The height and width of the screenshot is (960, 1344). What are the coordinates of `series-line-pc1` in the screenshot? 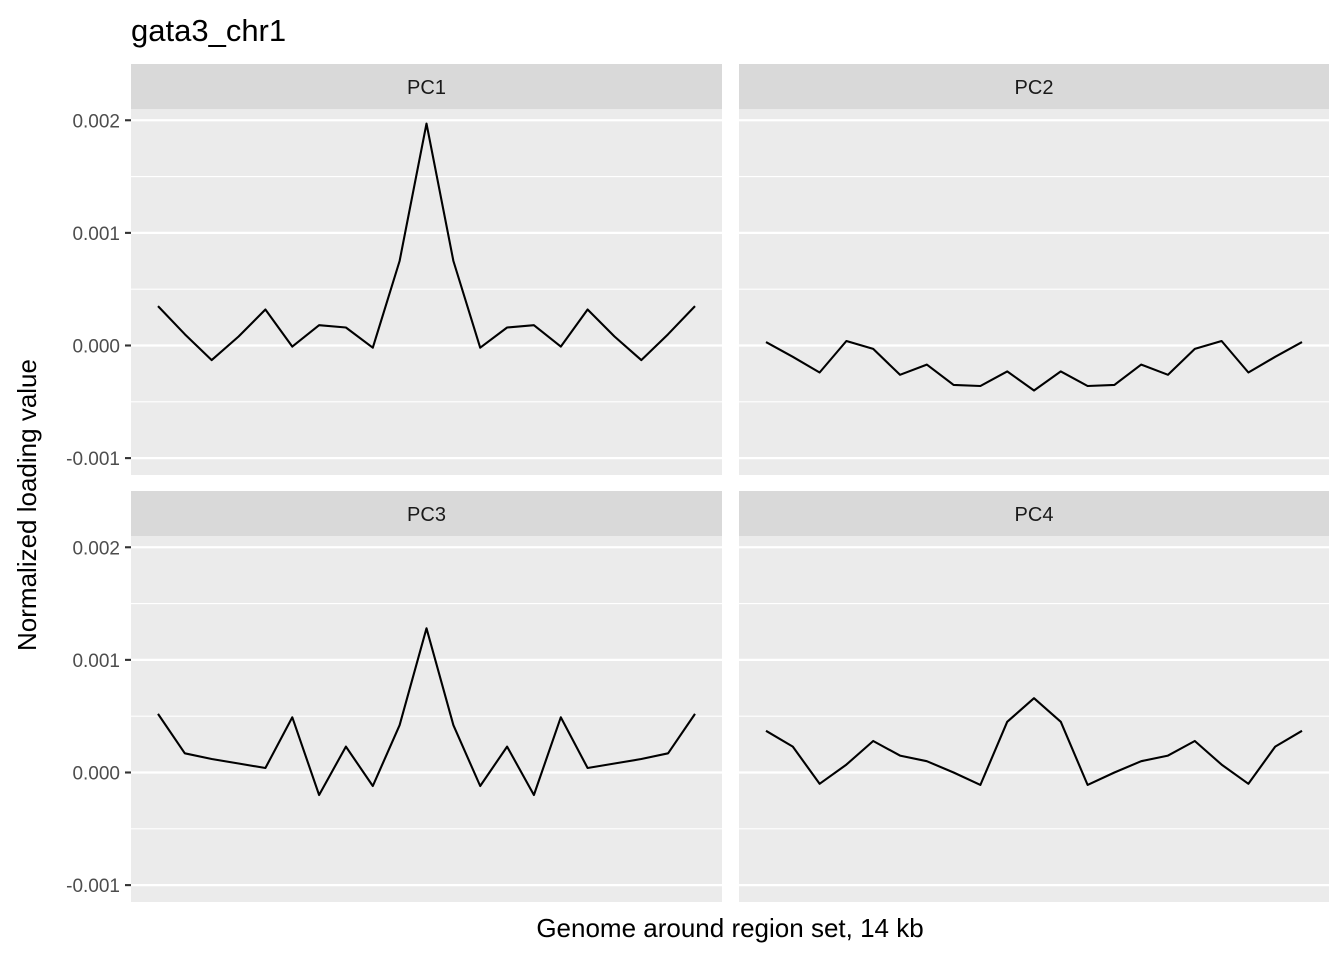 It's located at (426, 242).